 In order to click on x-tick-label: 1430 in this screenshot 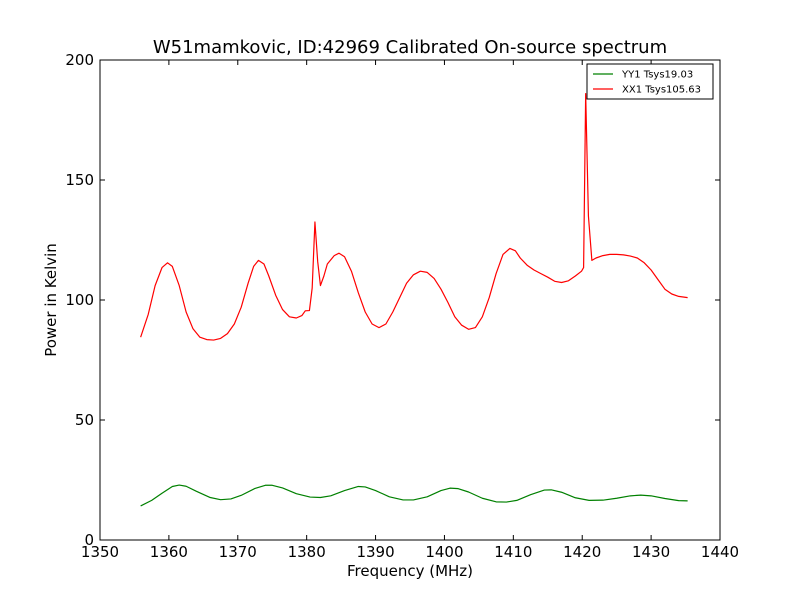, I will do `click(651, 552)`.